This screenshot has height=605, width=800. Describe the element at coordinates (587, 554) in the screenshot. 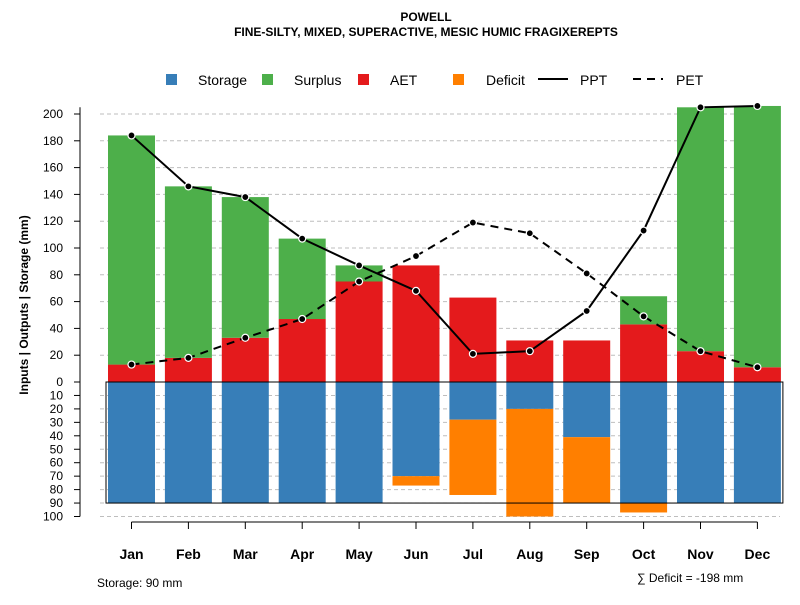

I see `x-tick-label-sep: Sep` at that location.